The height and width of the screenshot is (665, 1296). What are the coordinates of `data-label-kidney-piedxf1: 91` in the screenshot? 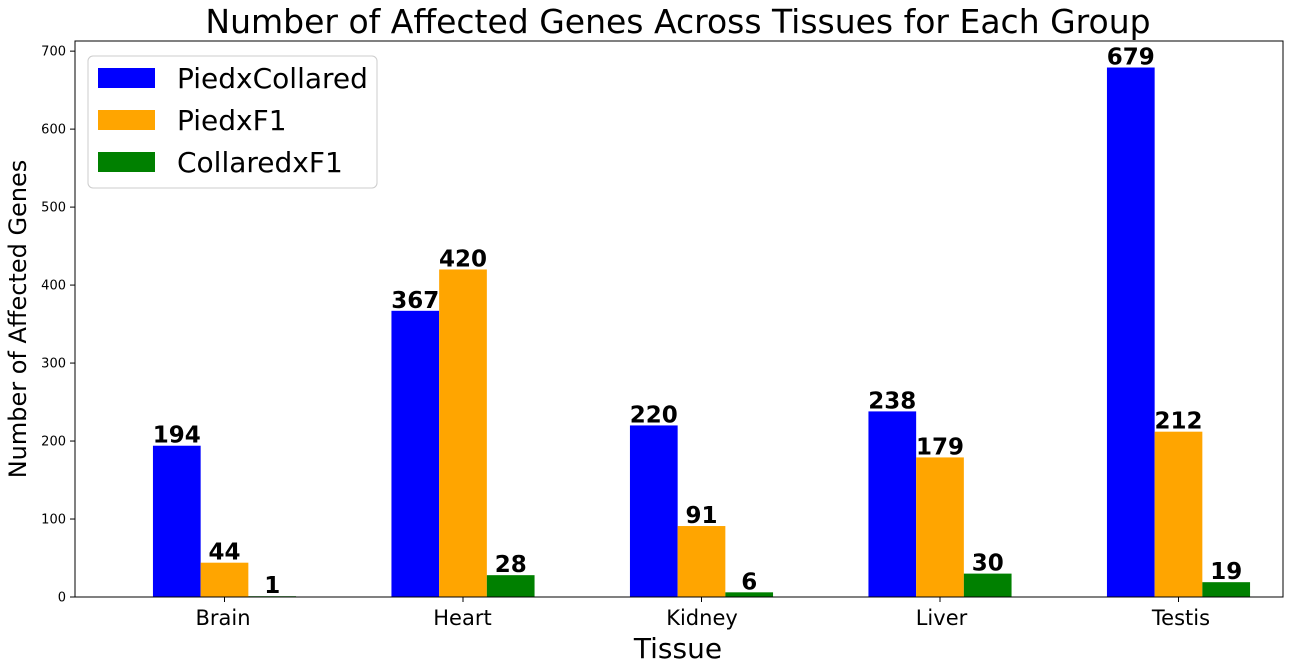 It's located at (701, 516).